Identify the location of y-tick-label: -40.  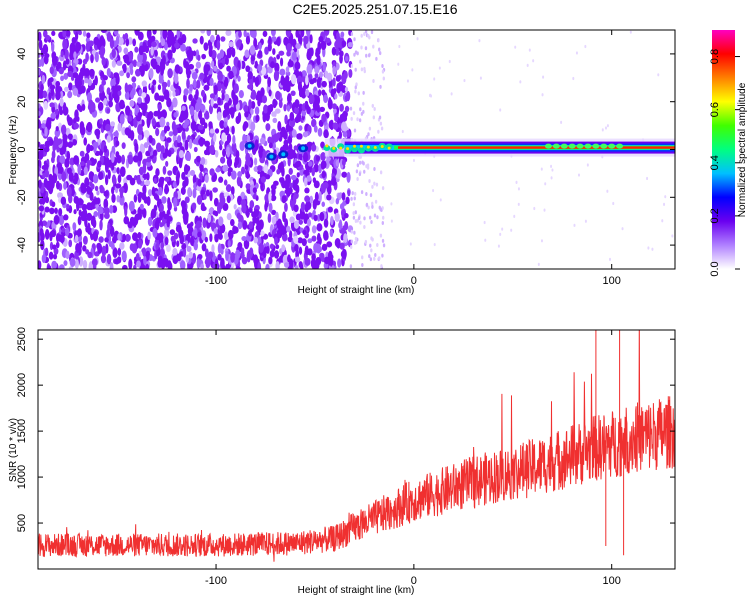
(22, 245).